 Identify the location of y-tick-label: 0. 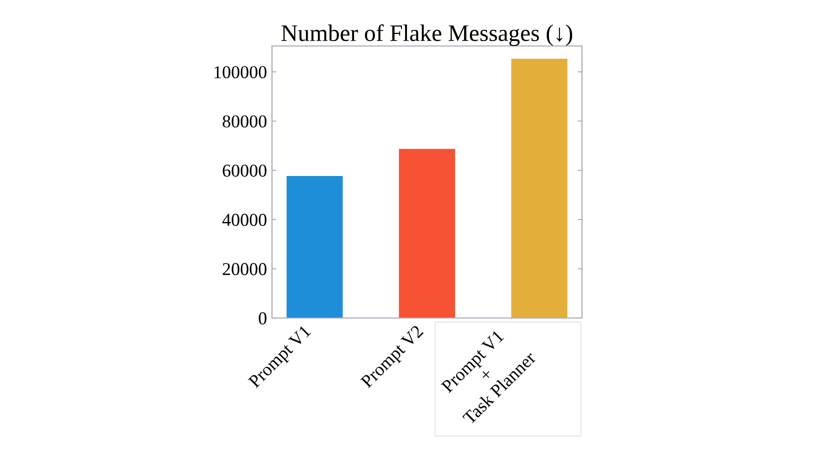
(262, 318).